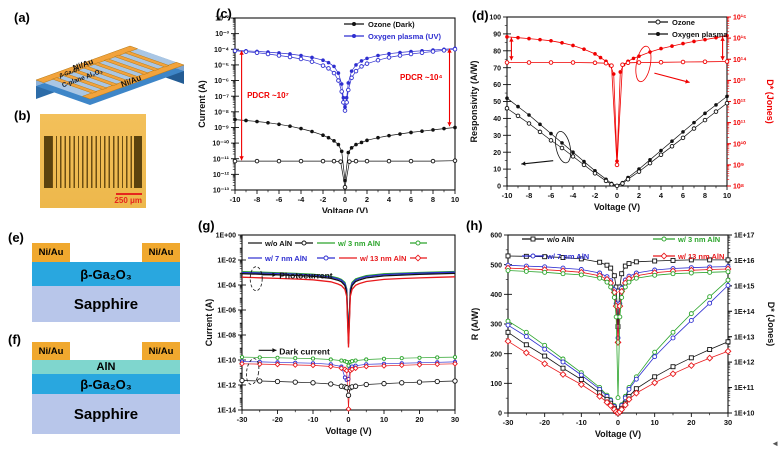  What do you see at coordinates (618, 334) in the screenshot?
I see `series-dstar-w3nm` at bounding box center [618, 334].